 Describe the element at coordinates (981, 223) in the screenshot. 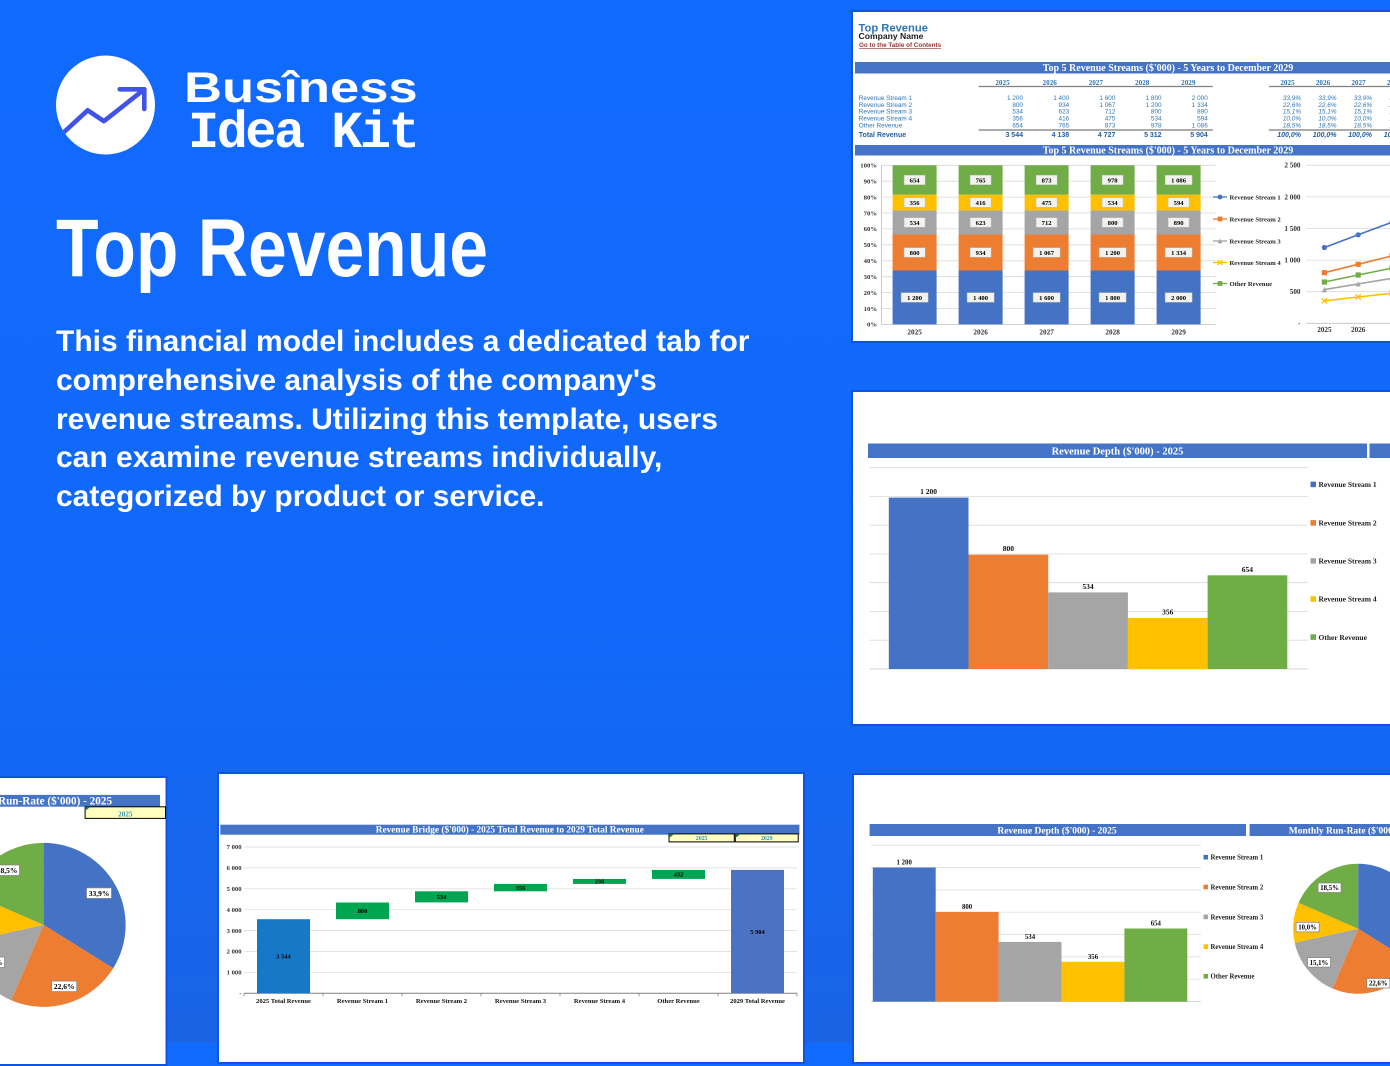

I see `svg-text: 623` at that location.